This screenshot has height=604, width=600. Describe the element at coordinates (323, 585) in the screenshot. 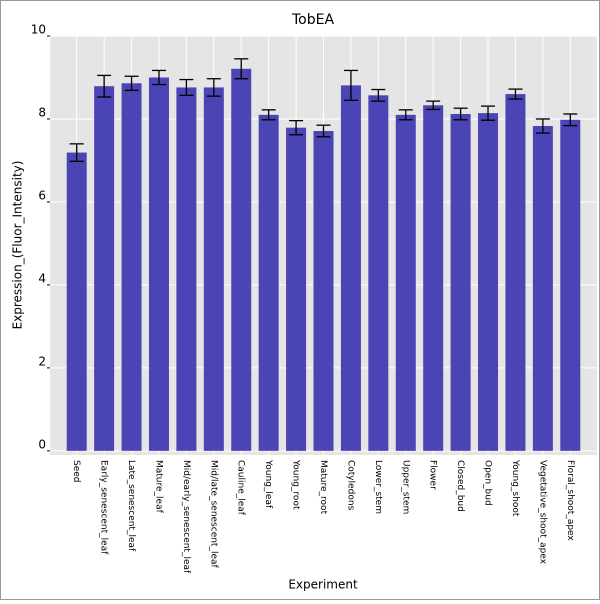

I see `x-axis-label: Experiment` at that location.